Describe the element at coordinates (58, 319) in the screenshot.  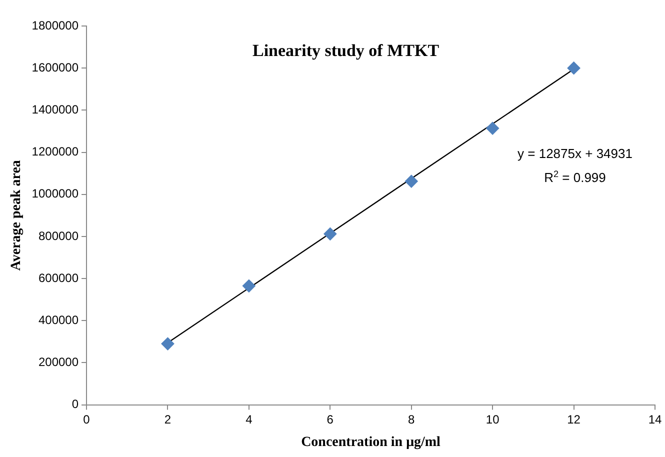
I see `y-tick-label: 400000` at that location.